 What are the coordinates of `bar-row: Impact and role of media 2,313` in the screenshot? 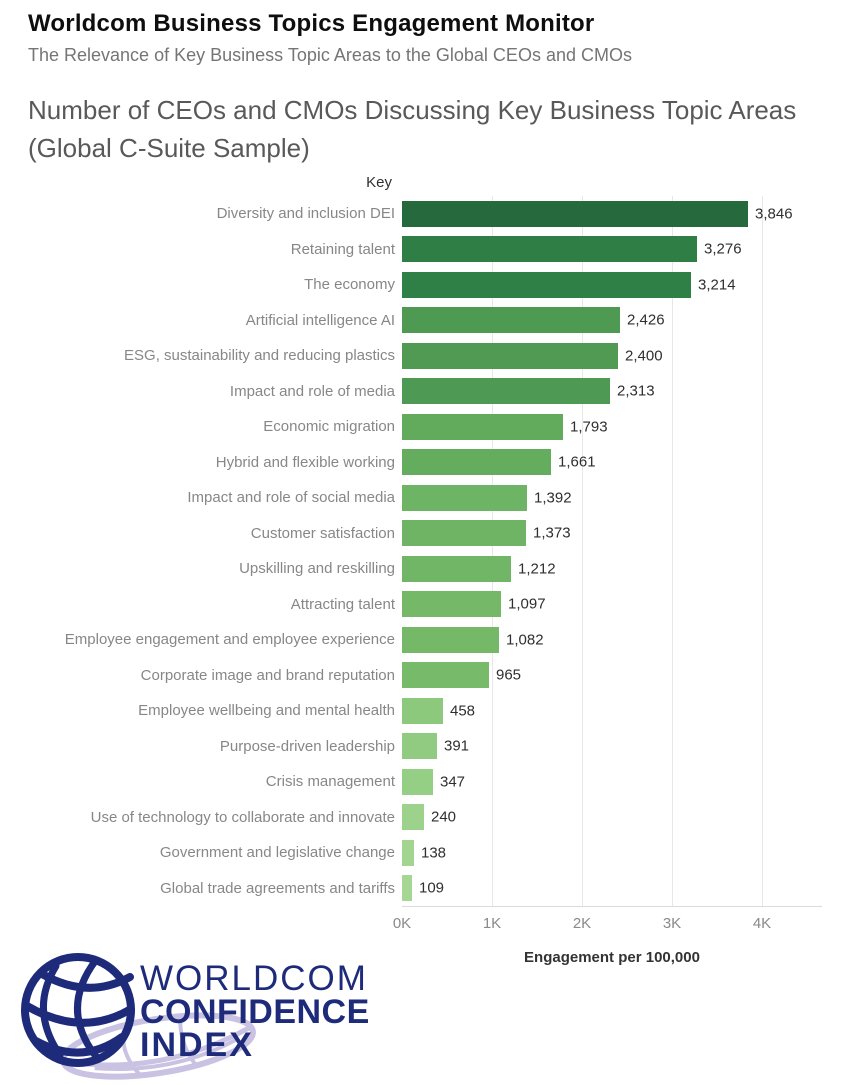 It's located at (428, 392).